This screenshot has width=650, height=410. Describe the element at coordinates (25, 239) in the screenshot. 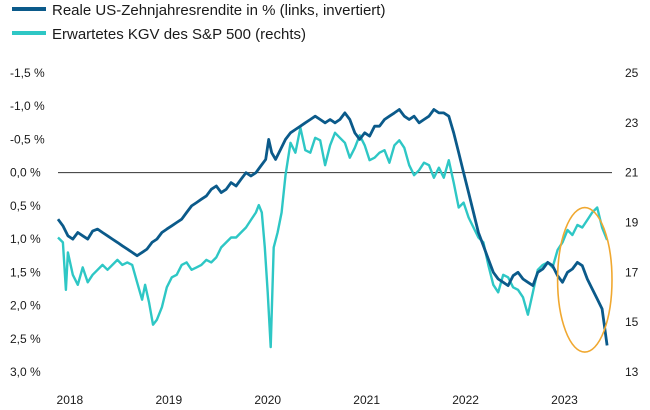

I see `left-tick-label: 1,0 %` at that location.